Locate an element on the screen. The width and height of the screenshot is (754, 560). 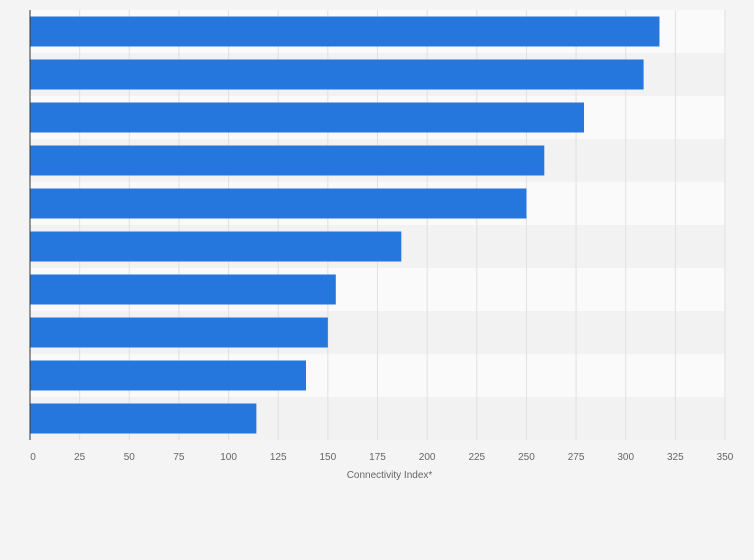
x-axis-tick-labels: 0 25 50 75 100 125 150 175 200 225 250 275 300 325 350 is located at coordinates (382, 457).